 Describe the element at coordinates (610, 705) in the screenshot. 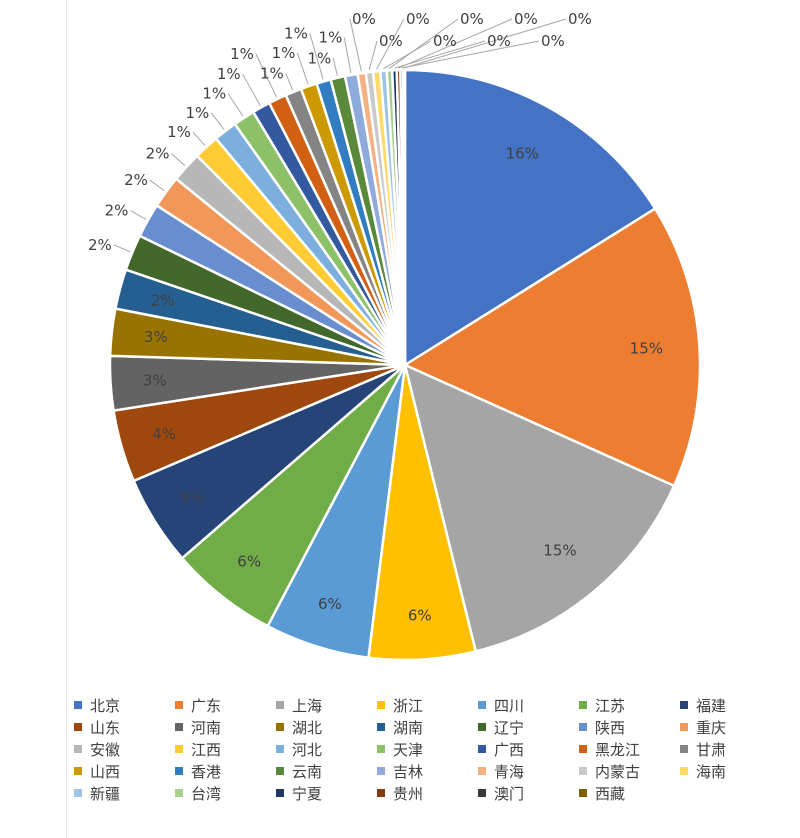

I see `legend-label: 江苏` at that location.